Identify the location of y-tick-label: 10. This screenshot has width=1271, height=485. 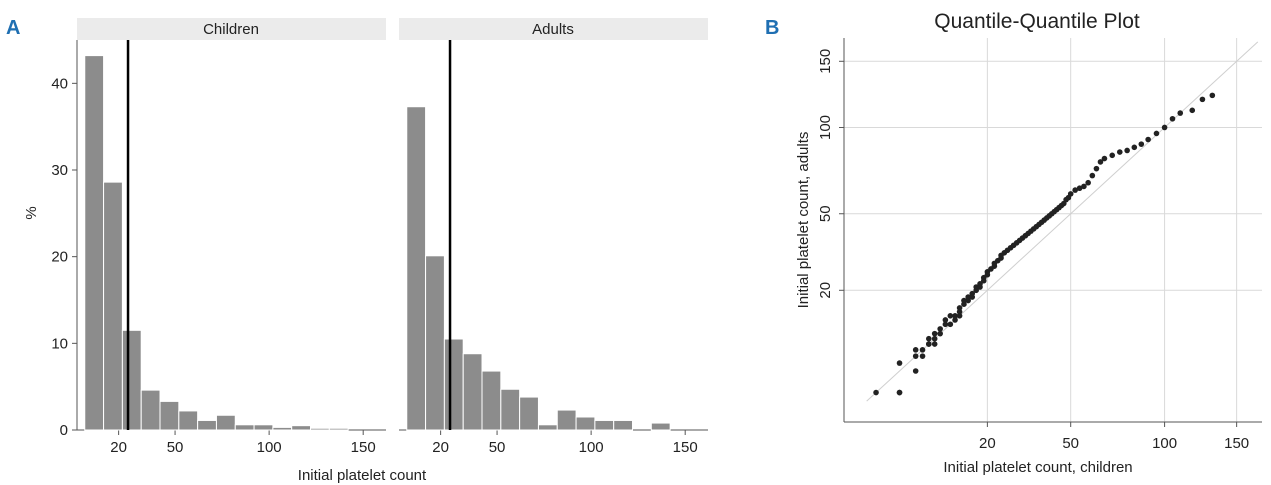
(59, 343).